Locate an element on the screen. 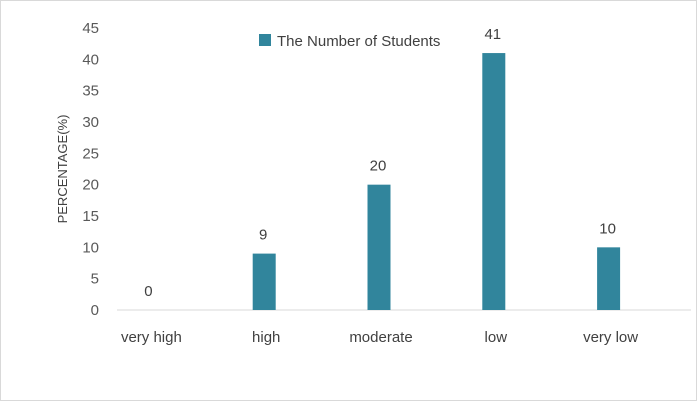  x-category-label: very low is located at coordinates (610, 337).